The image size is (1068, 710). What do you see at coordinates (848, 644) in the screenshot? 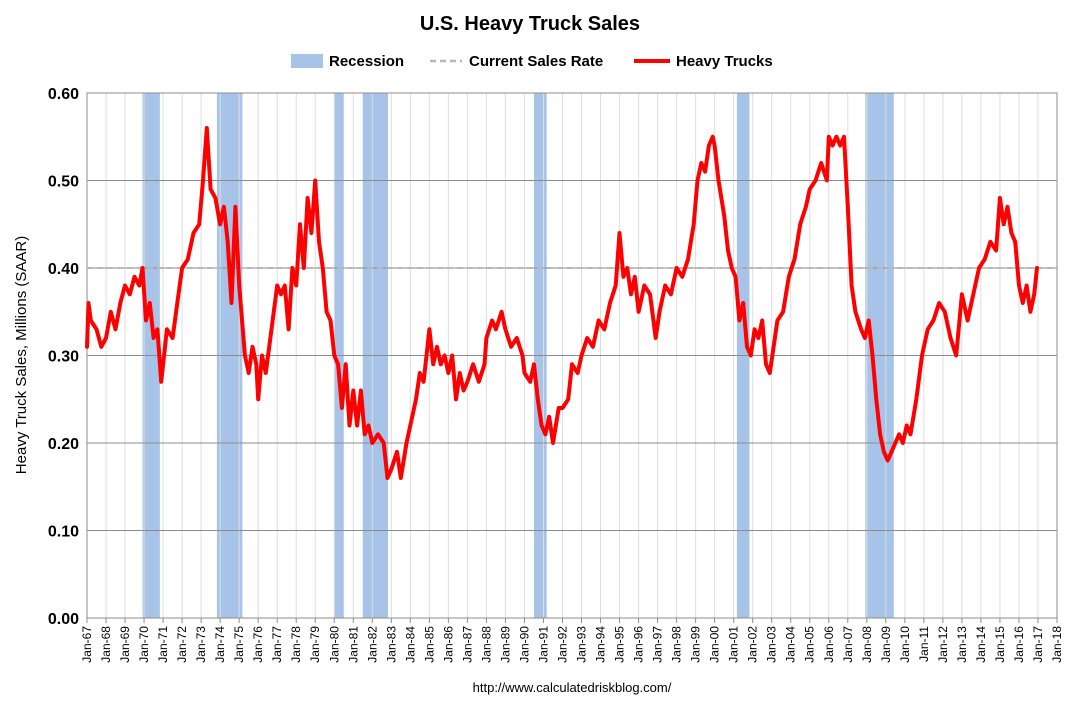
I see `x-tick-label: Jan-07` at bounding box center [848, 644].